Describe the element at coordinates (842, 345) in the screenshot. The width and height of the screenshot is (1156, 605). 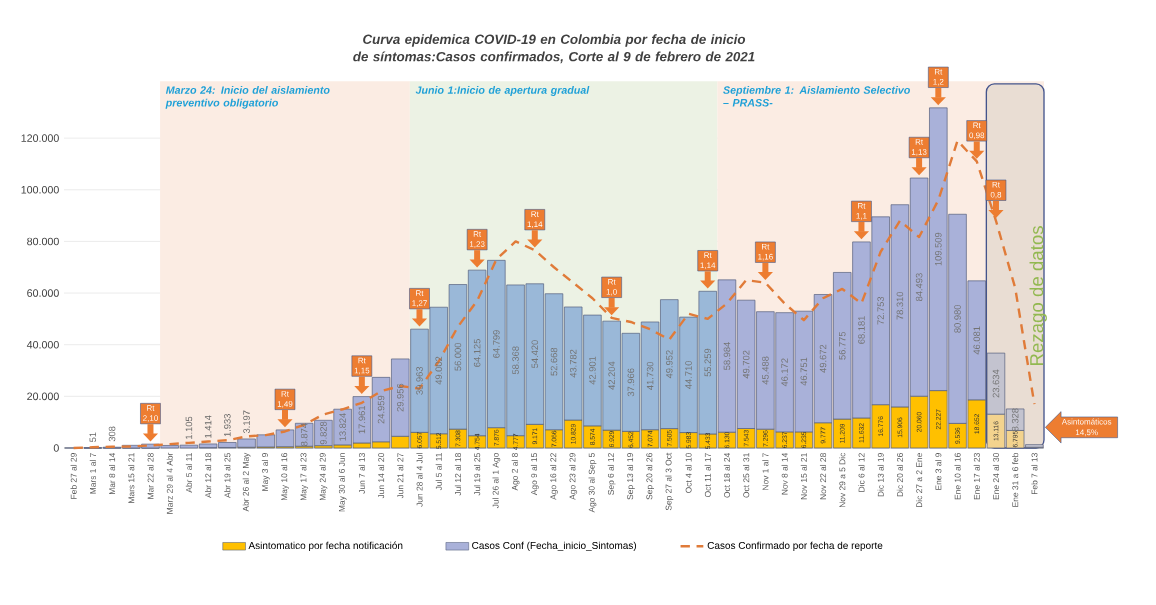
I see `data-label: 56.775` at that location.